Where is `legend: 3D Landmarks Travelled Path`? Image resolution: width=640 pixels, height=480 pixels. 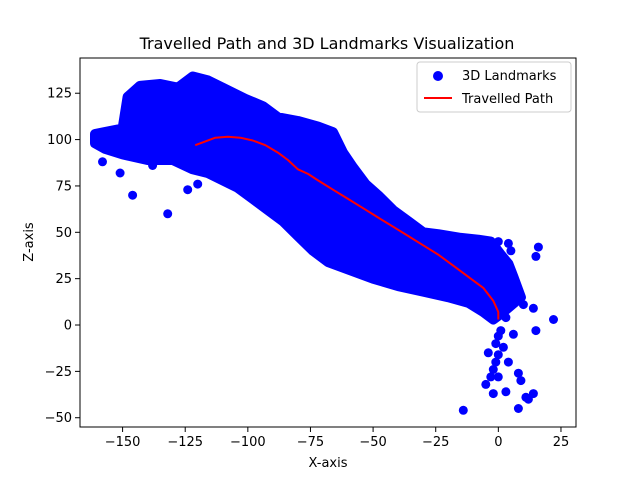 legend: 3D Landmarks Travelled Path is located at coordinates (494, 87).